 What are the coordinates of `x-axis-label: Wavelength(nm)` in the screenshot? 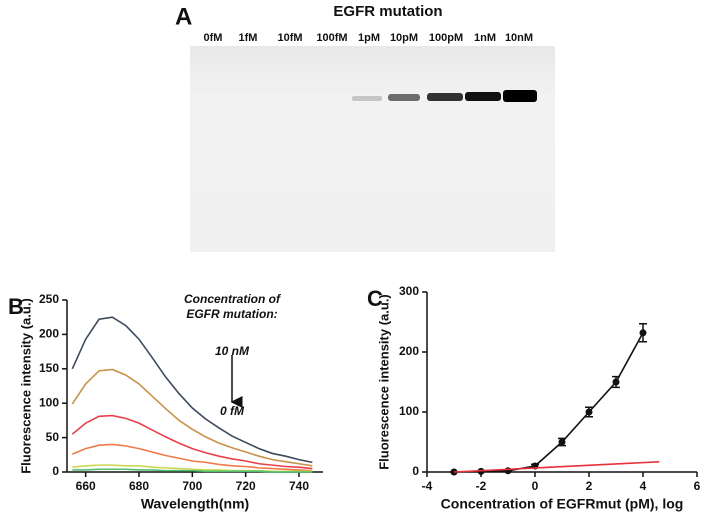 It's located at (195, 504).